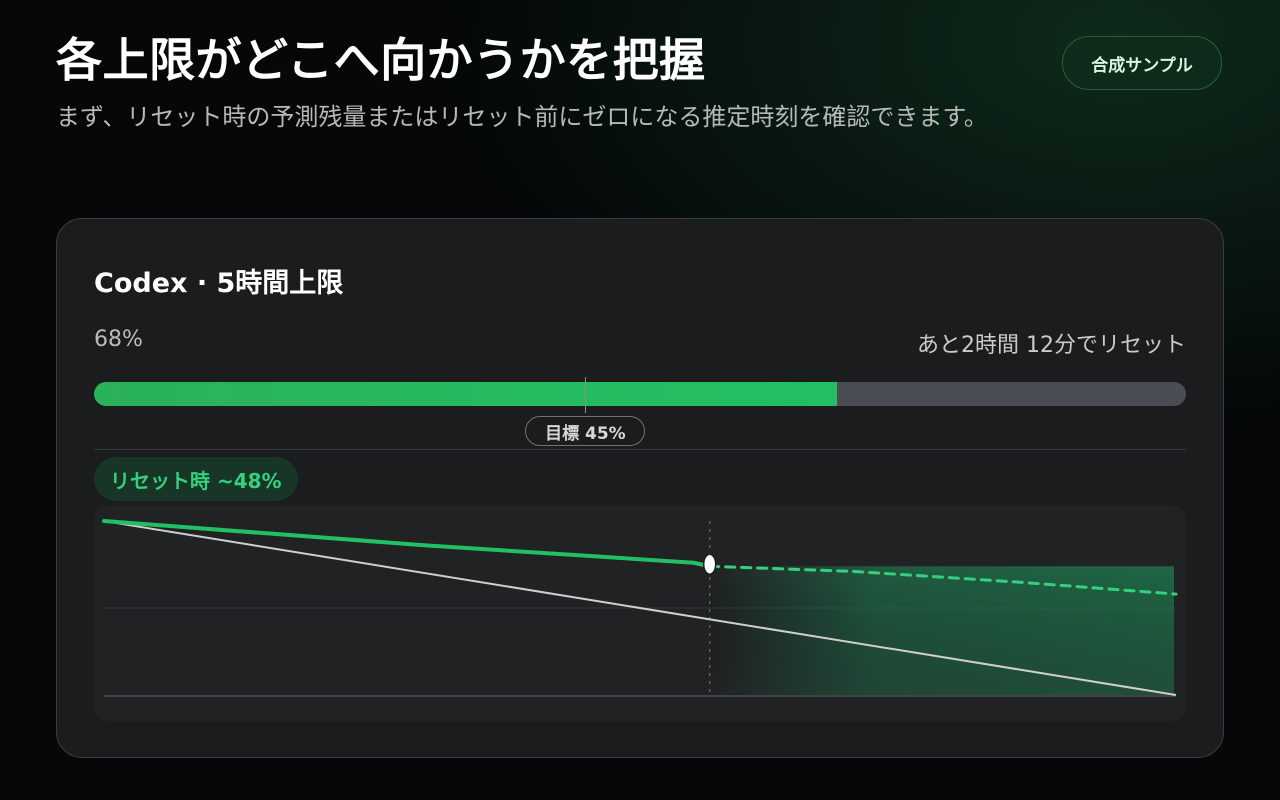  What do you see at coordinates (381, 60) in the screenshot?
I see `page-title: 各上限がどこへ向かうかを把握` at bounding box center [381, 60].